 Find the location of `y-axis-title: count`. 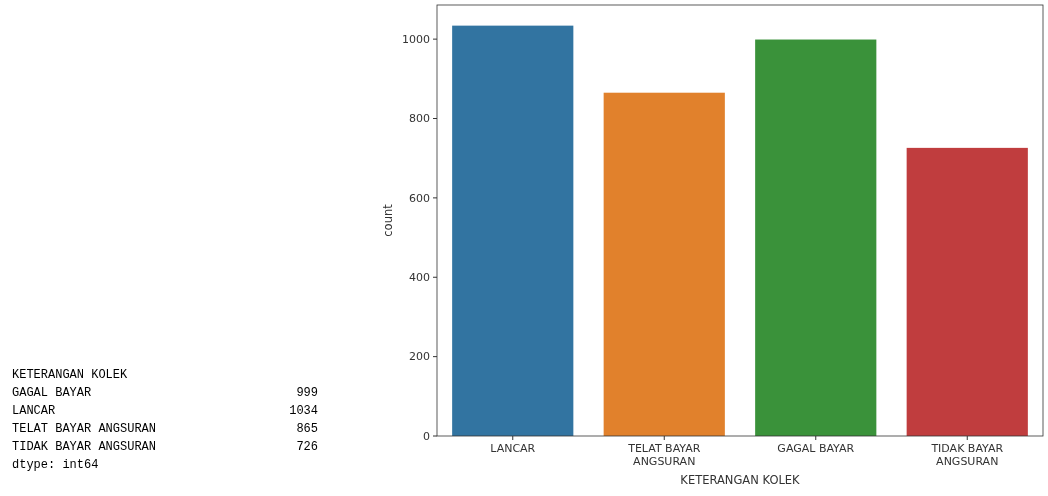

y-axis-title: count is located at coordinates (388, 220).